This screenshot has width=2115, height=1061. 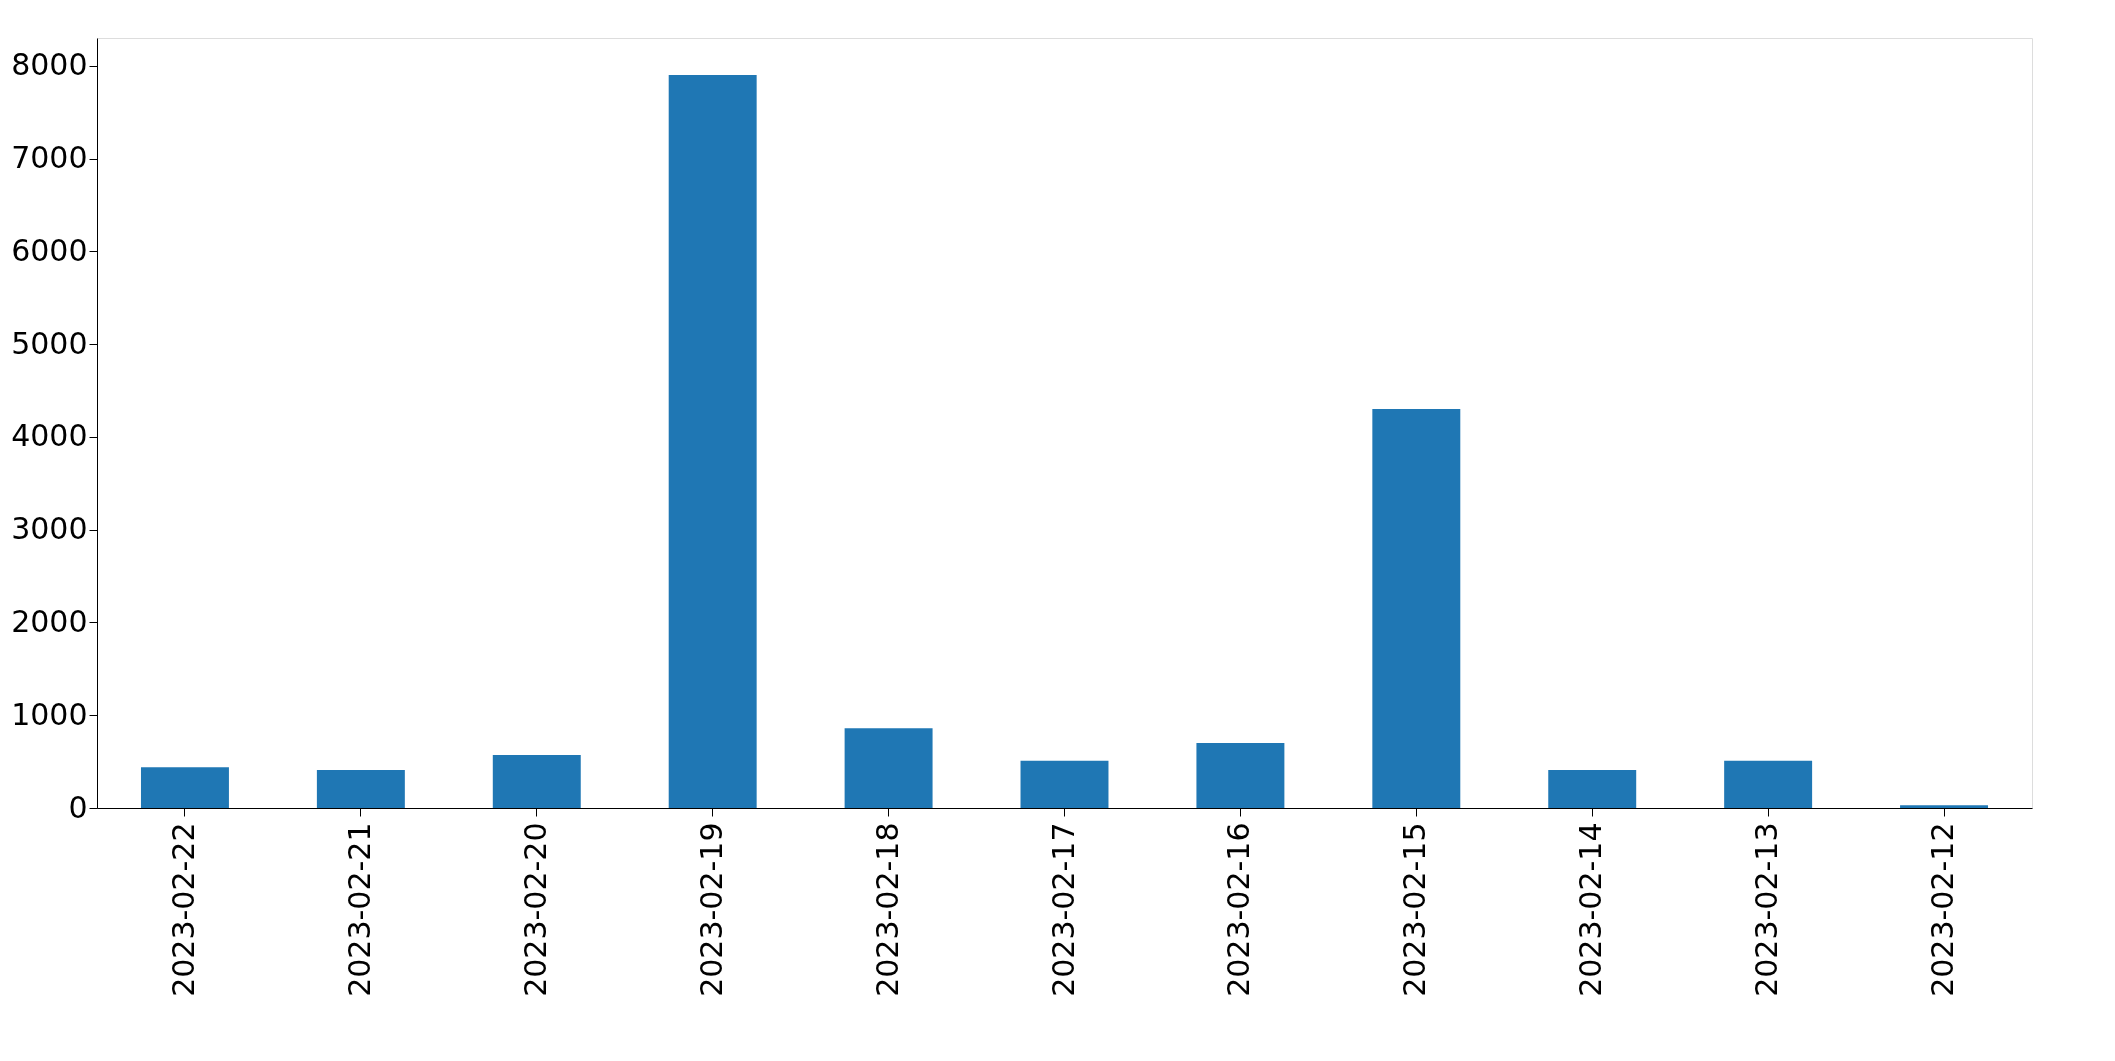 I want to click on x-tick-label: 2023-02-17, so click(x=1063, y=909).